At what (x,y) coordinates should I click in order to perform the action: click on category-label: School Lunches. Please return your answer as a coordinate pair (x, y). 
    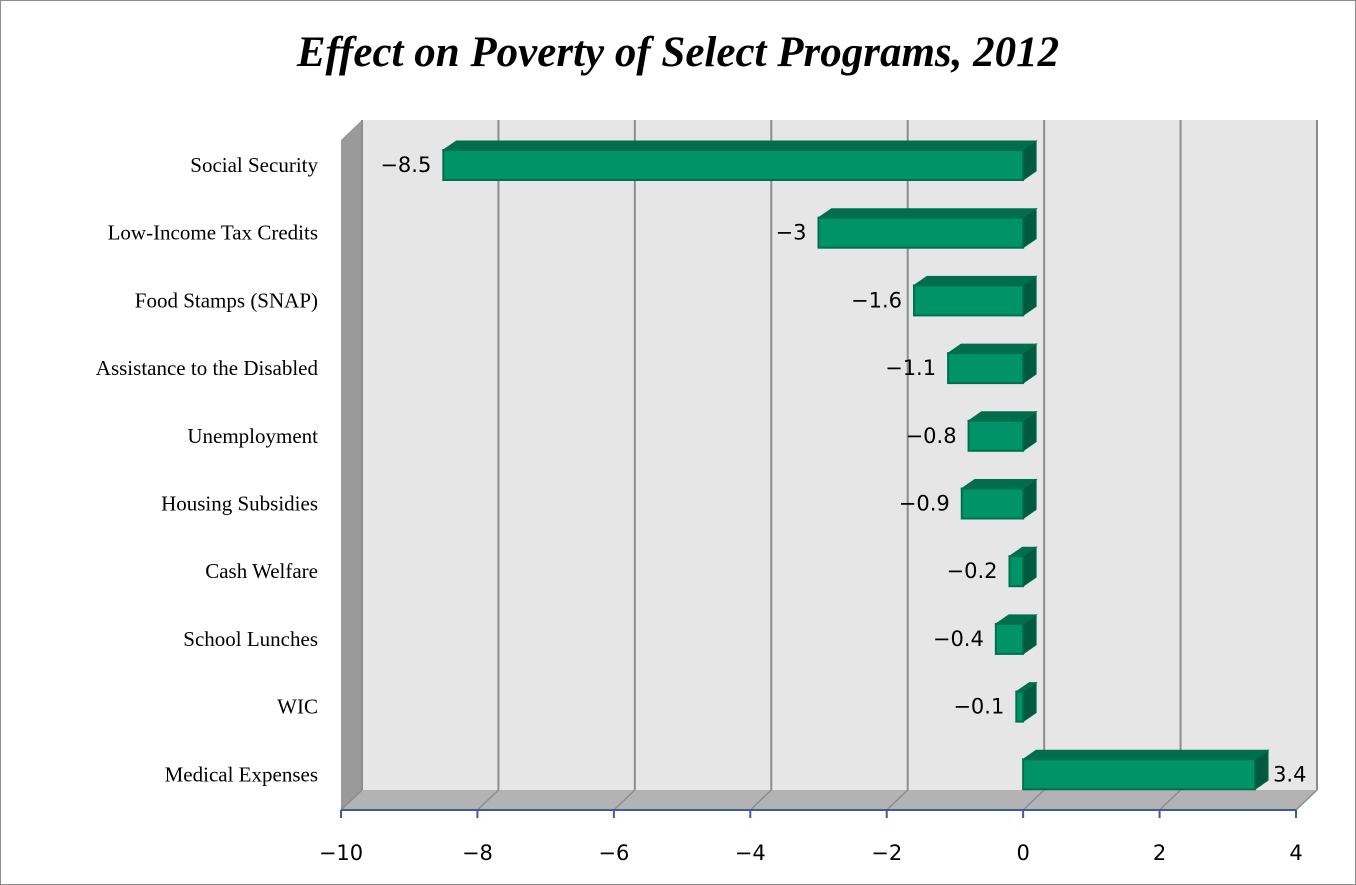
    Looking at the image, I should click on (250, 639).